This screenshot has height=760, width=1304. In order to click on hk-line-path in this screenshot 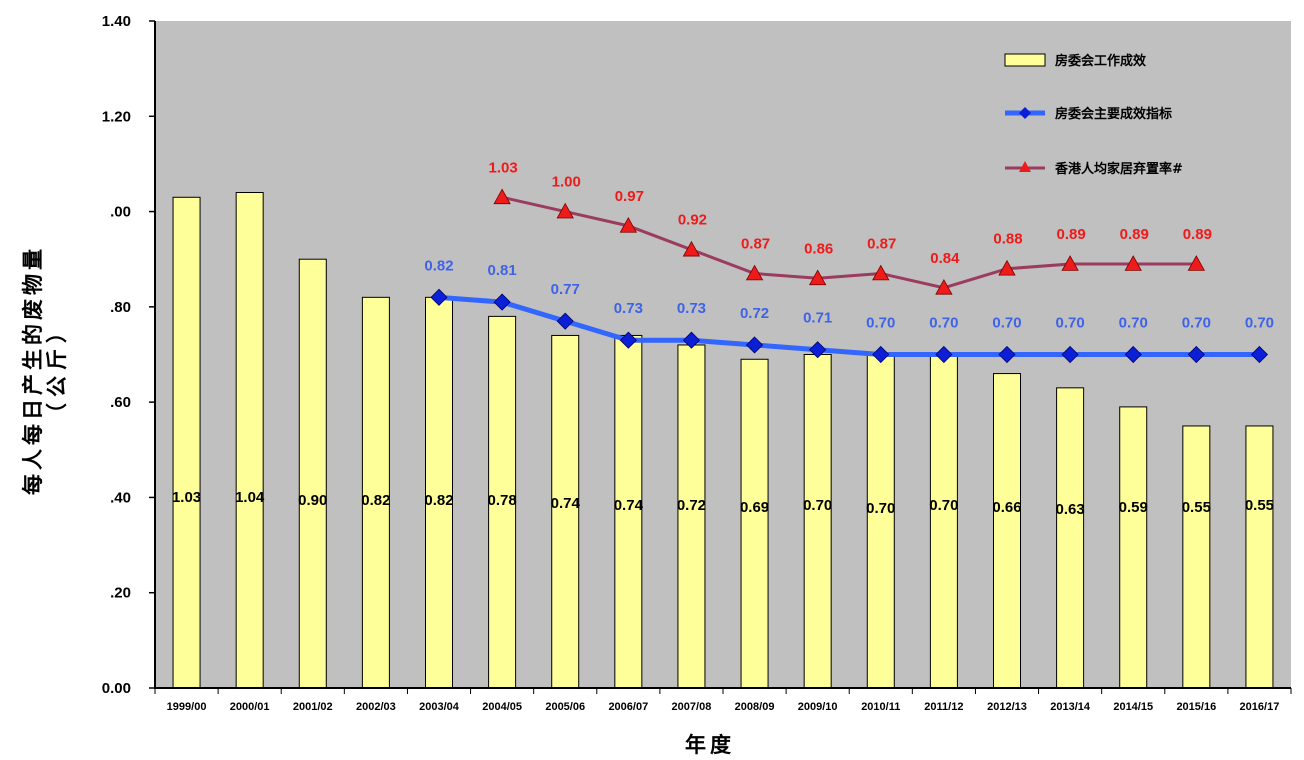, I will do `click(849, 242)`.